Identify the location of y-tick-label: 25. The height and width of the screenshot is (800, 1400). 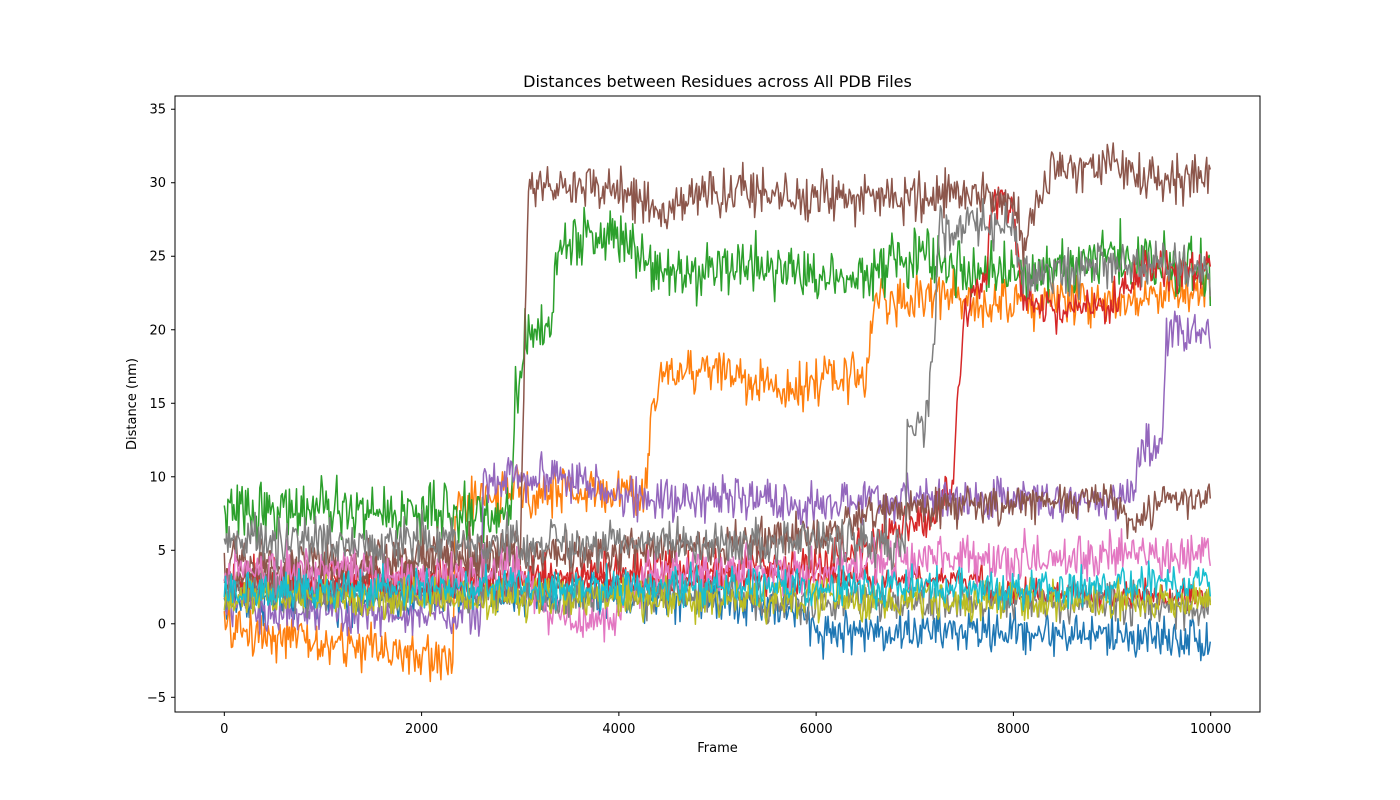
(157, 257).